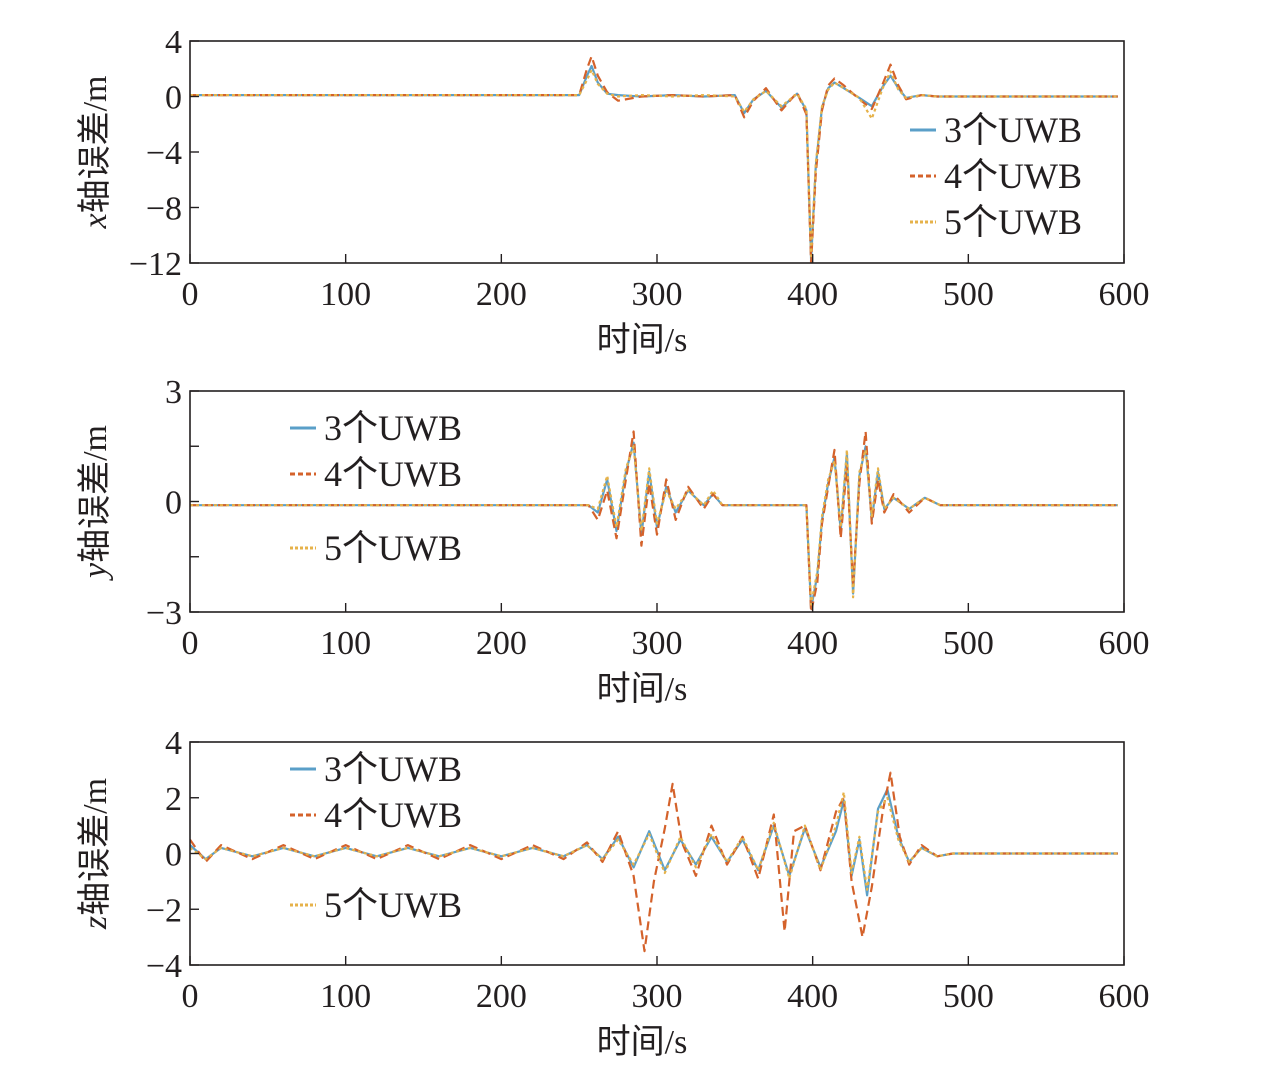  Describe the element at coordinates (173, 392) in the screenshot. I see `y-tick-label: 3` at that location.